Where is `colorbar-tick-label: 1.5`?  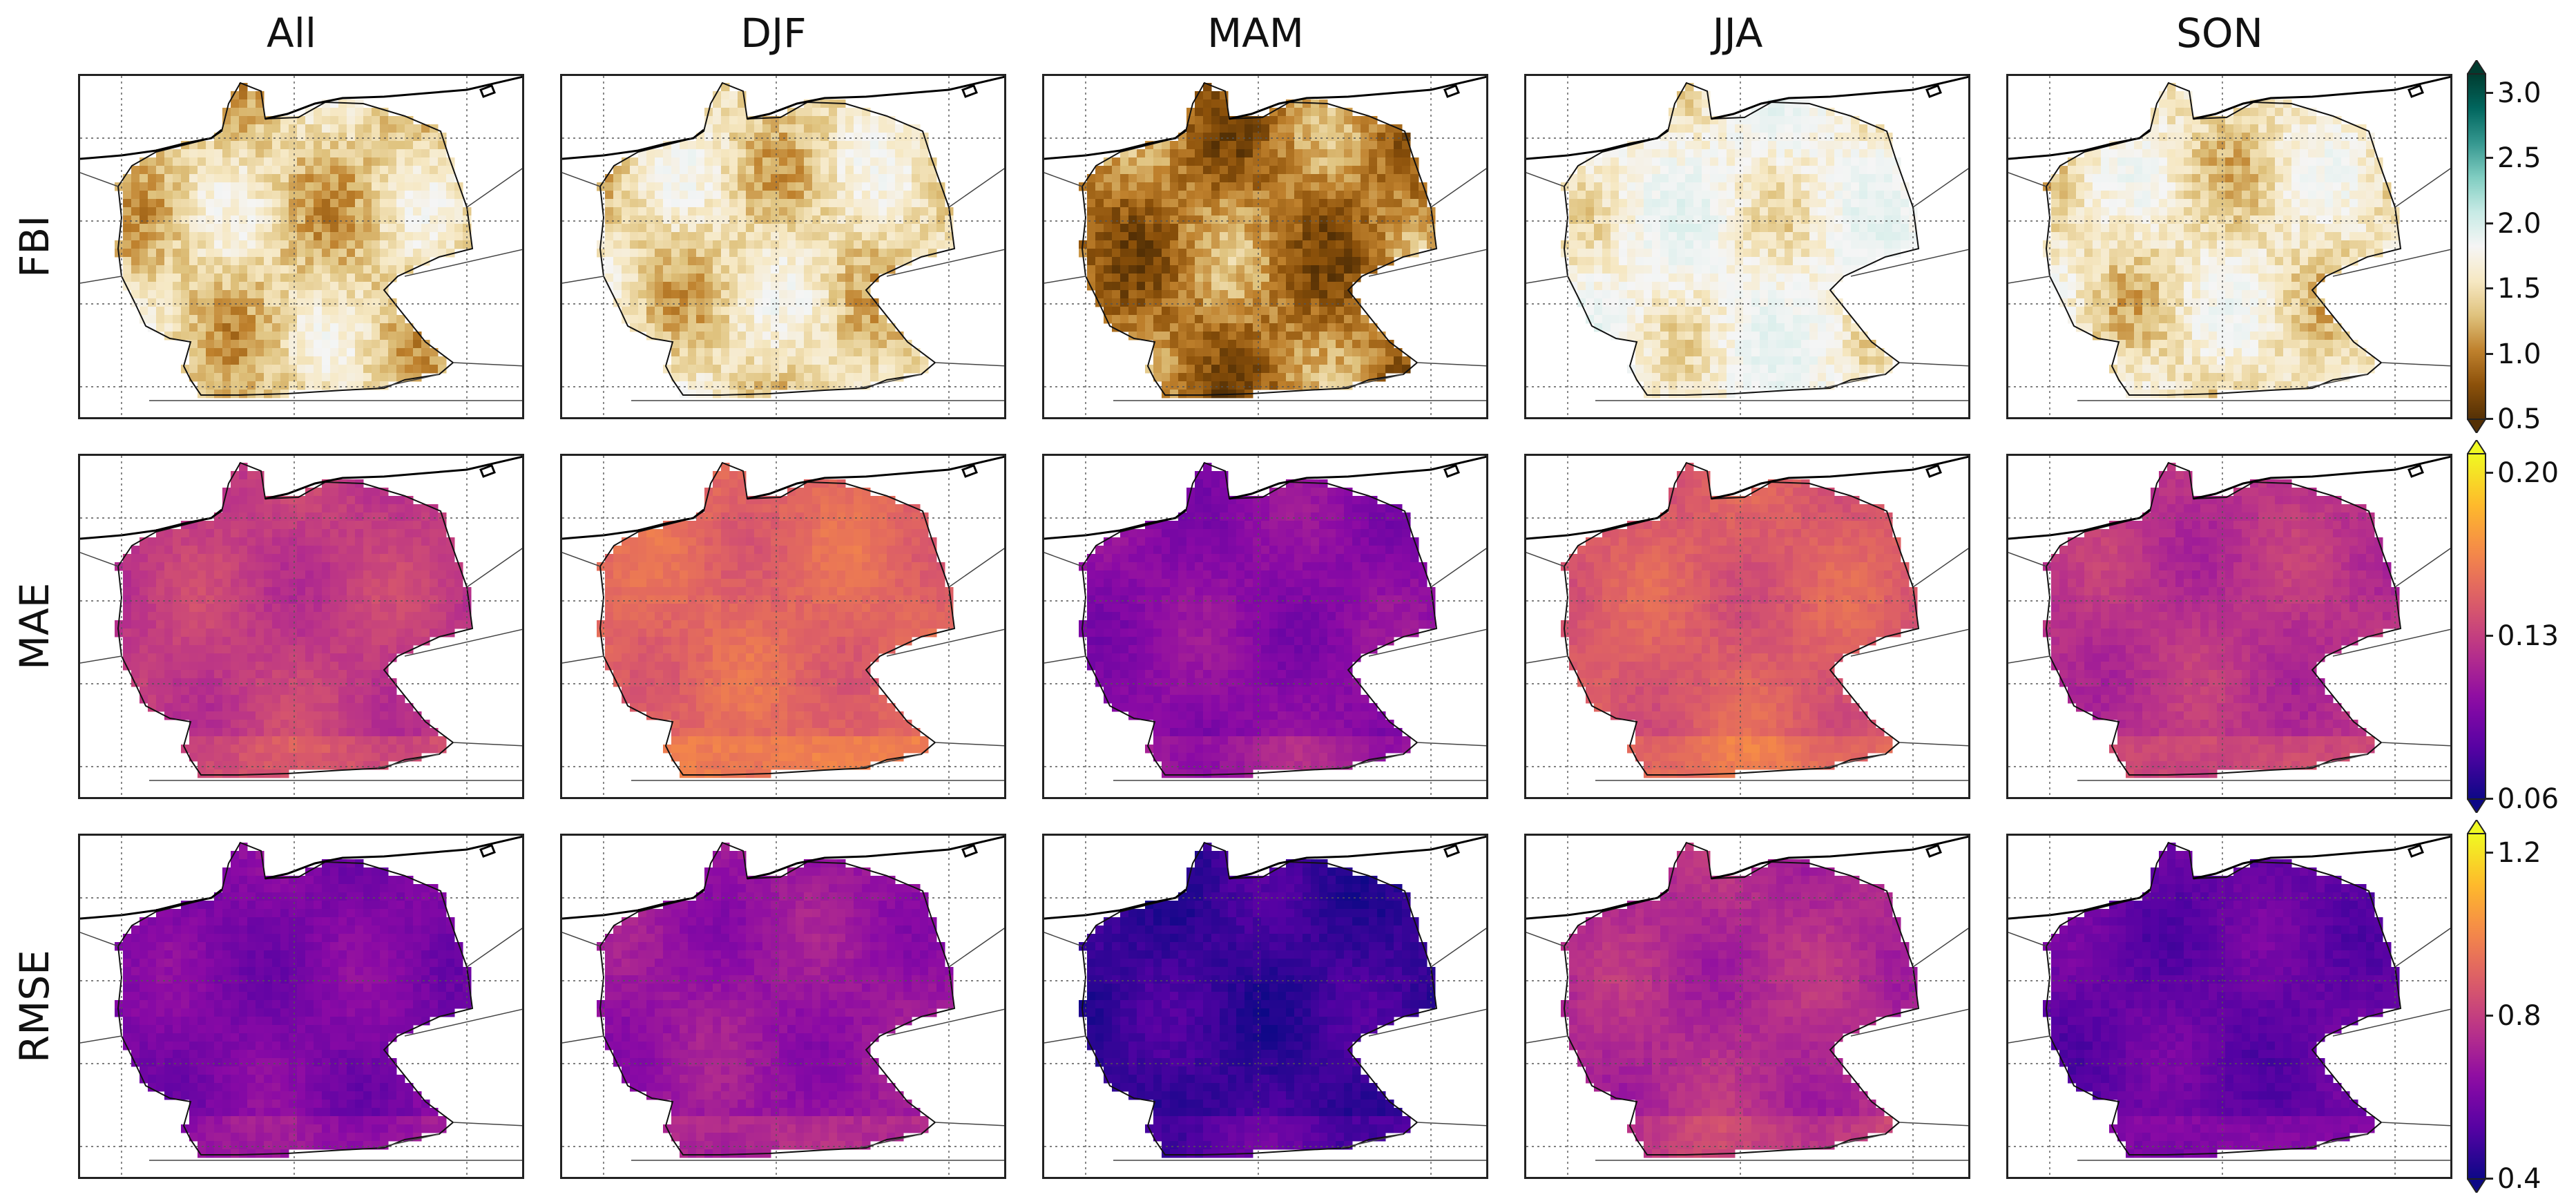 colorbar-tick-label: 1.5 is located at coordinates (2519, 289).